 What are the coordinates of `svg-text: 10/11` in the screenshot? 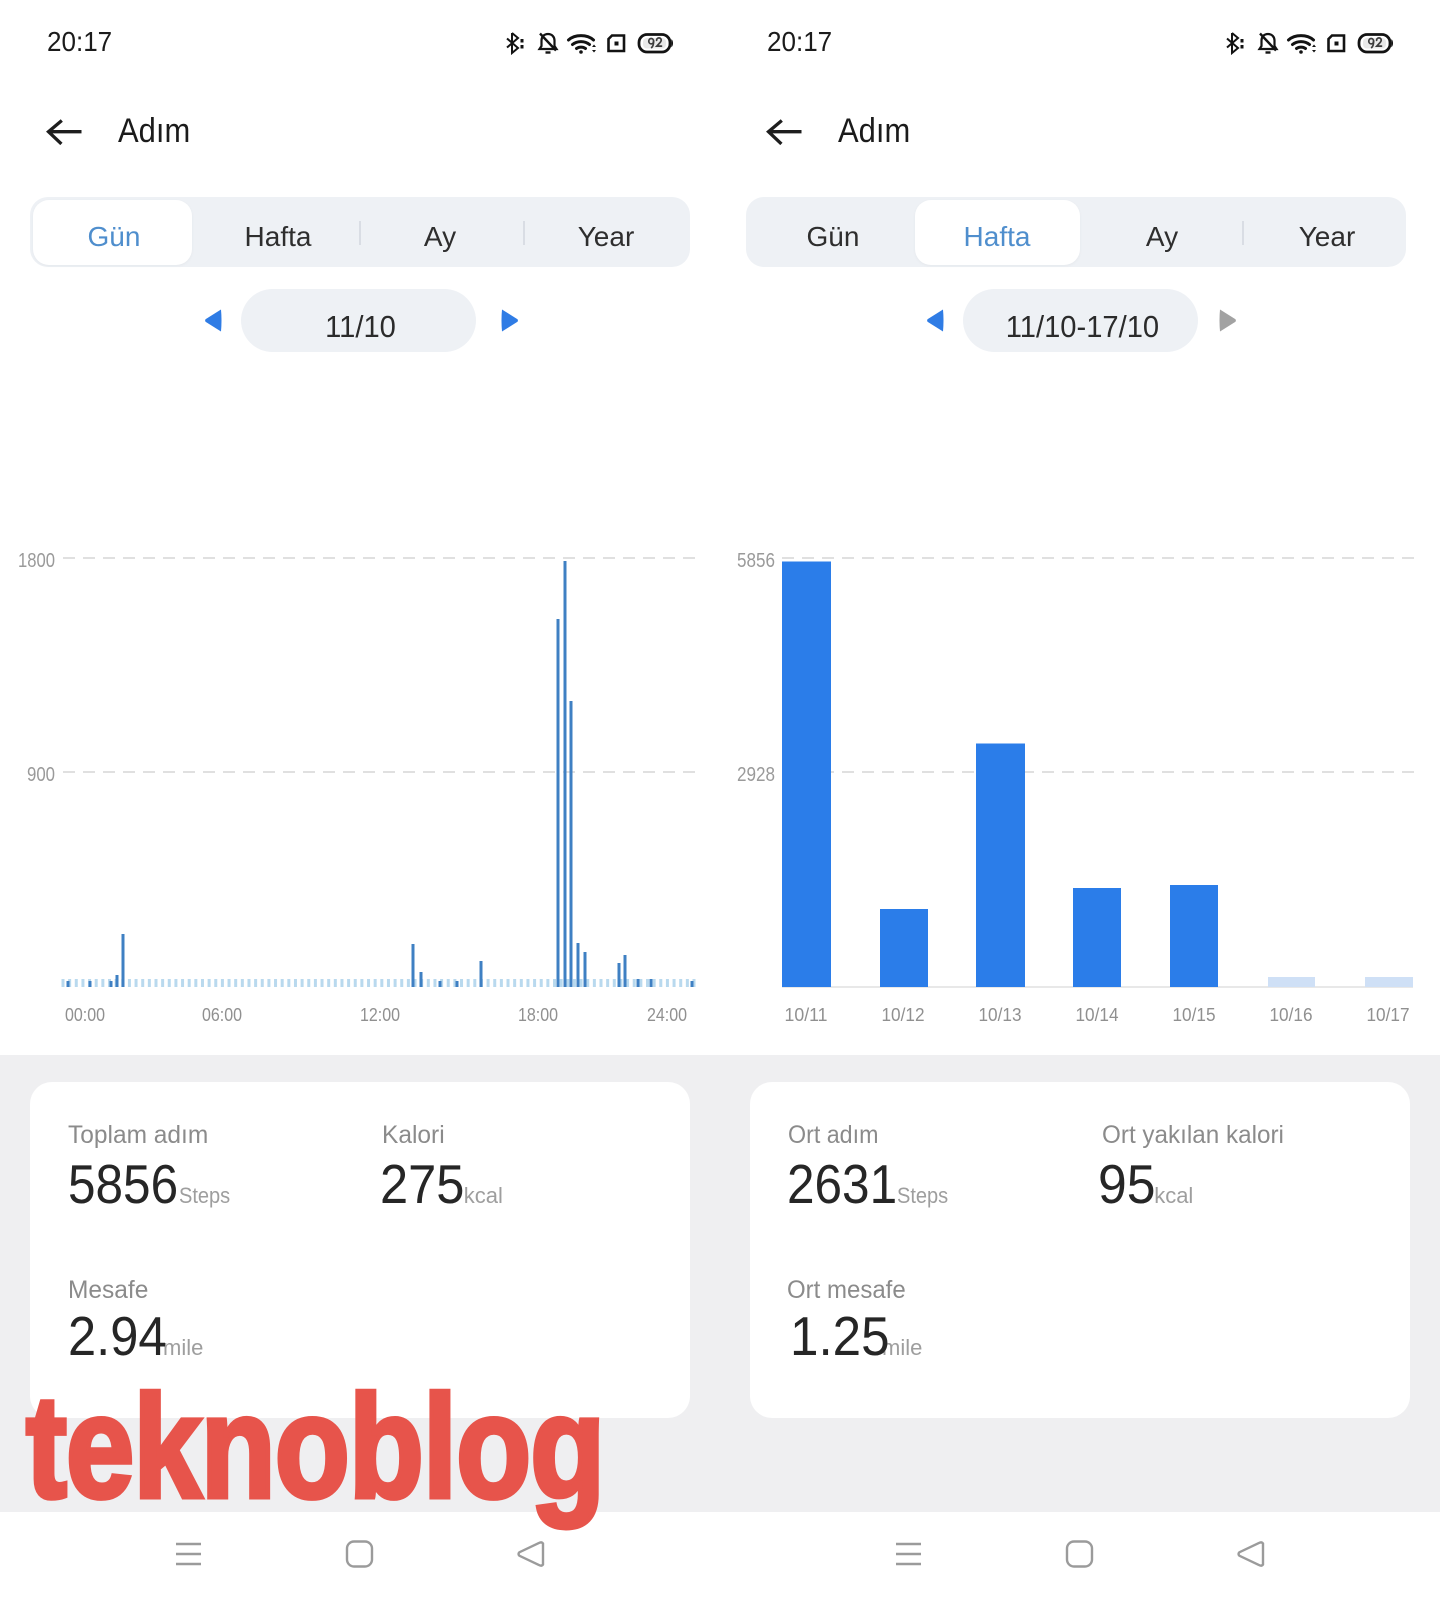 It's located at (806, 1014).